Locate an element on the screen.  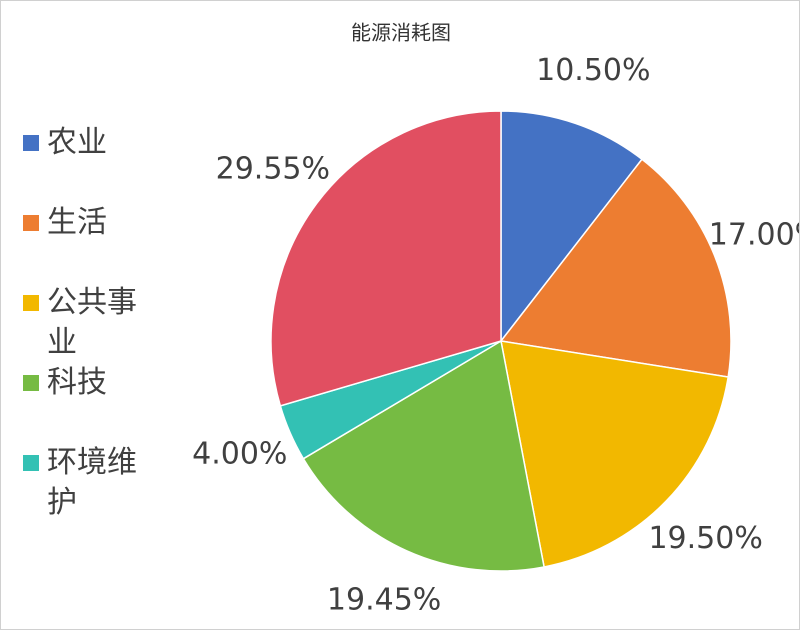
legend-item: 公共事业 is located at coordinates (93, 323).